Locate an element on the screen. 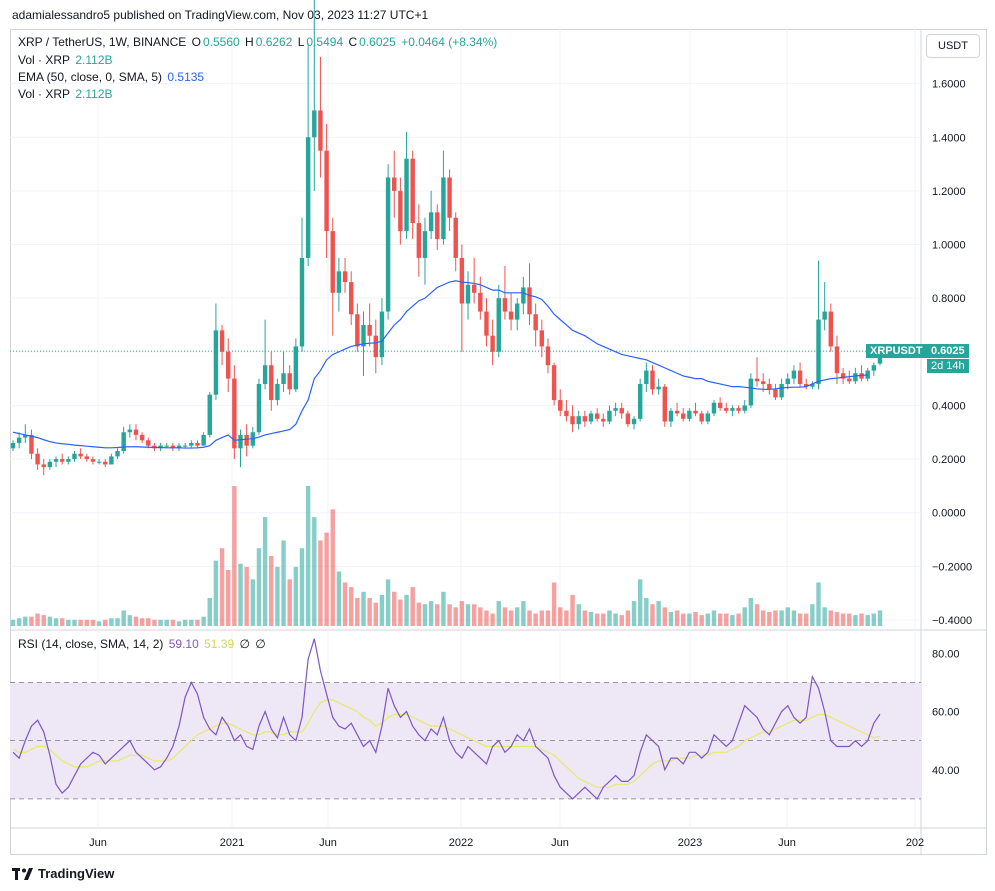 Image resolution: width=995 pixels, height=891 pixels. rsi-tick-label: 40.00 is located at coordinates (946, 771).